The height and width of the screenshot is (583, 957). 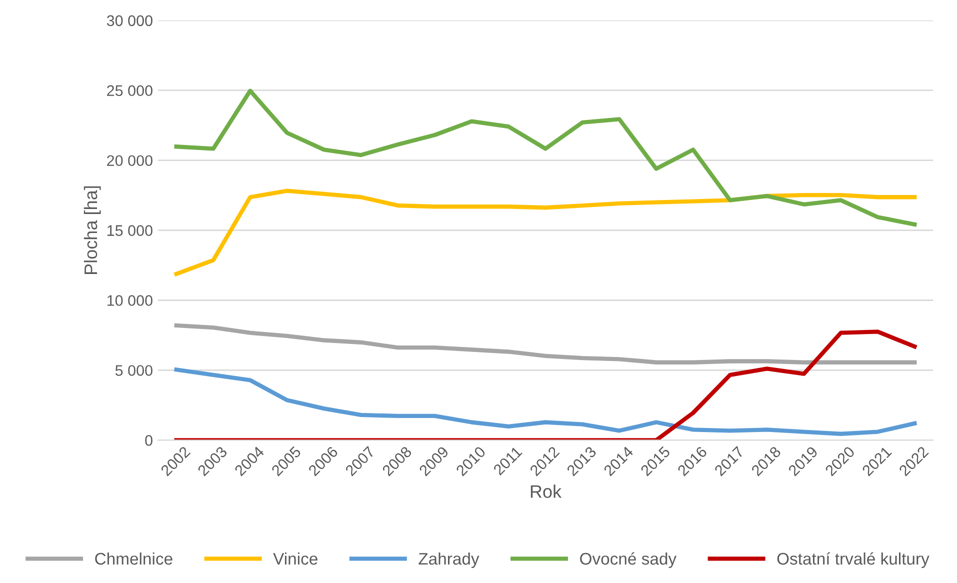 I want to click on legend-label: Vinice, so click(x=295, y=558).